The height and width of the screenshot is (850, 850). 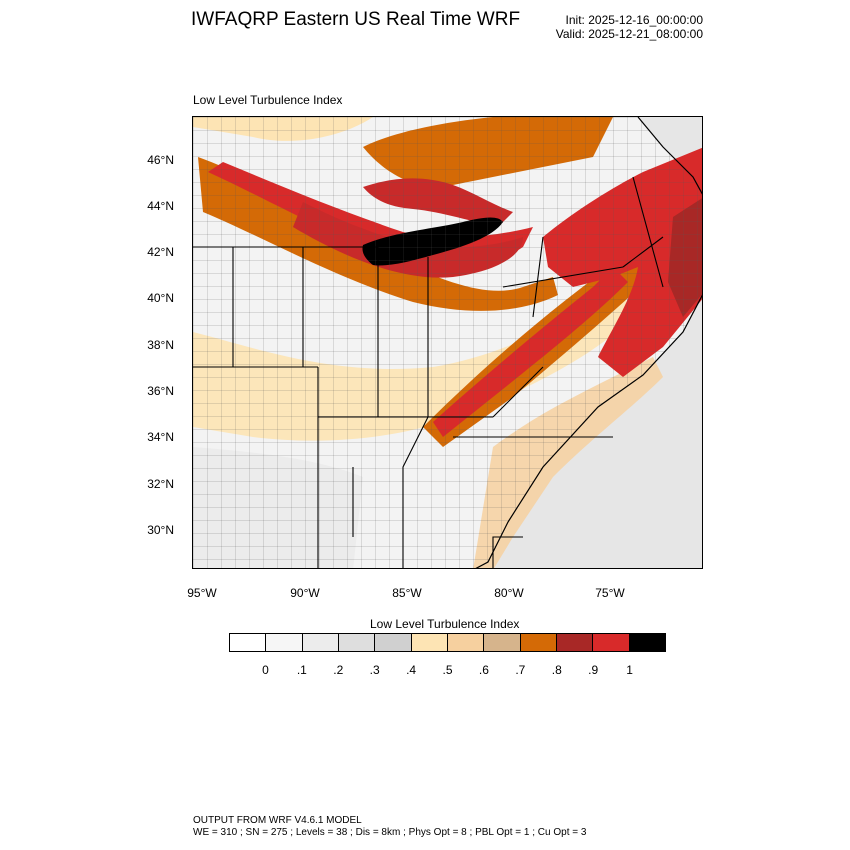 What do you see at coordinates (588, 342) in the screenshot?
I see `coastline` at bounding box center [588, 342].